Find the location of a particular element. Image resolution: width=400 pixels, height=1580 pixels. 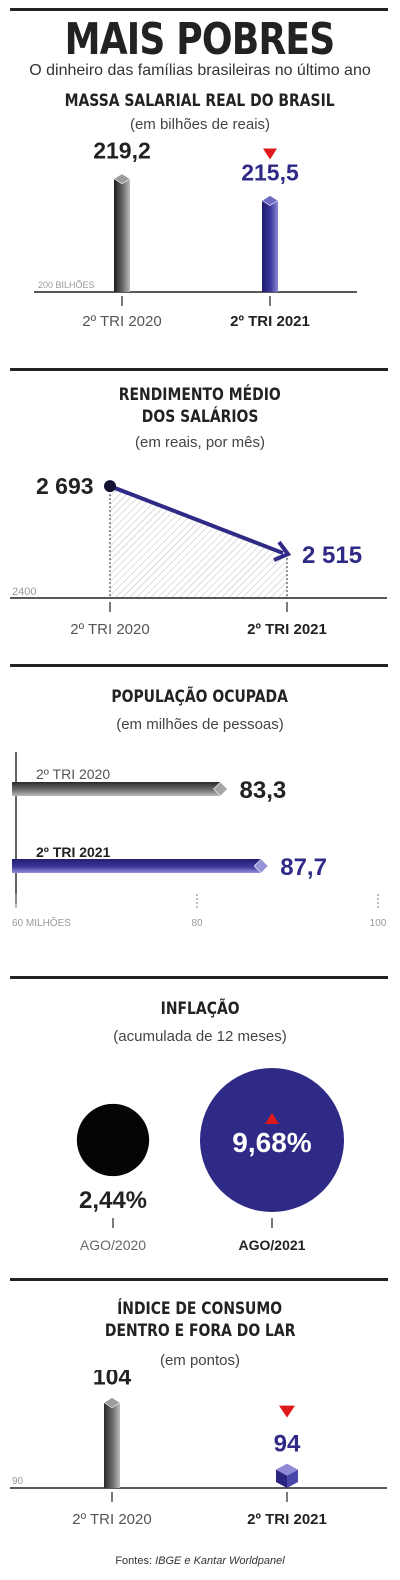

chart-title: MASSA SALARIAL REAL DO BRASIL is located at coordinates (200, 101).